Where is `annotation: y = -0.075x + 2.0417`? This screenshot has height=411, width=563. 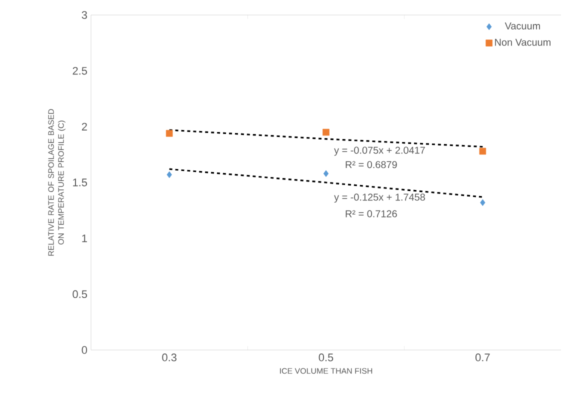
annotation: y = -0.075x + 2.0417 is located at coordinates (379, 151).